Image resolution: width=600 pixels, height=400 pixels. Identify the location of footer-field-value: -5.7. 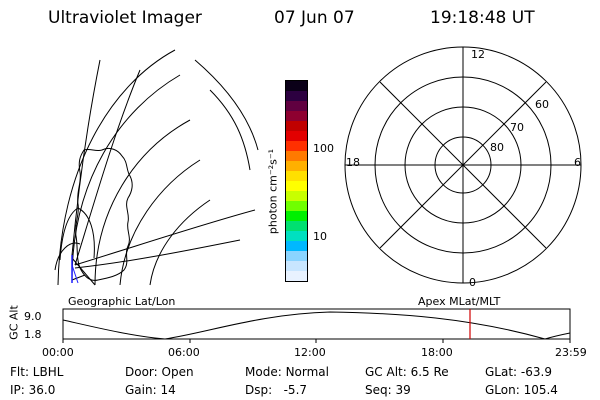
(290, 390).